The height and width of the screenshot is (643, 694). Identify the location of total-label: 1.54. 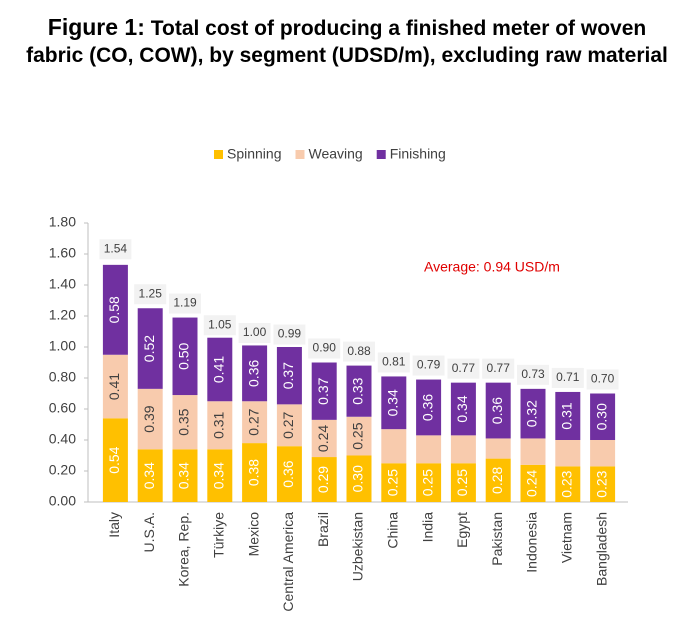
(116, 248).